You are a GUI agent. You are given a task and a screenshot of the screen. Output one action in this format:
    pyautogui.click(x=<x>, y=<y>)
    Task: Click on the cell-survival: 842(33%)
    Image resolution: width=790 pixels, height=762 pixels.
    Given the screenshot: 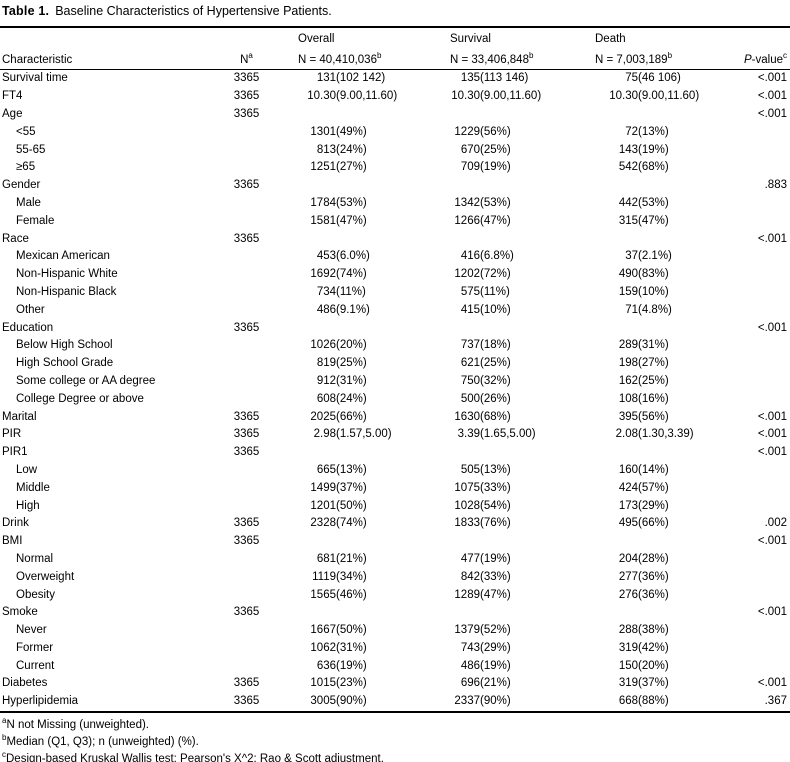 What is the action you would take?
    pyautogui.click(x=485, y=576)
    